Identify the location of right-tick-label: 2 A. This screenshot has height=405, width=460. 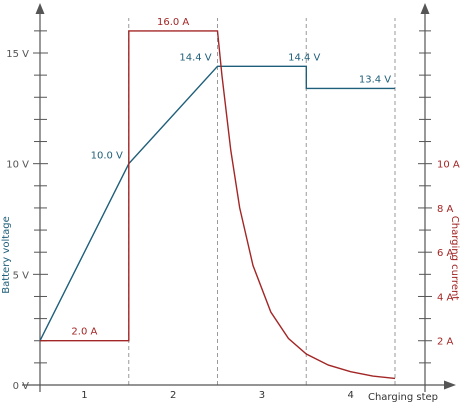
(445, 342).